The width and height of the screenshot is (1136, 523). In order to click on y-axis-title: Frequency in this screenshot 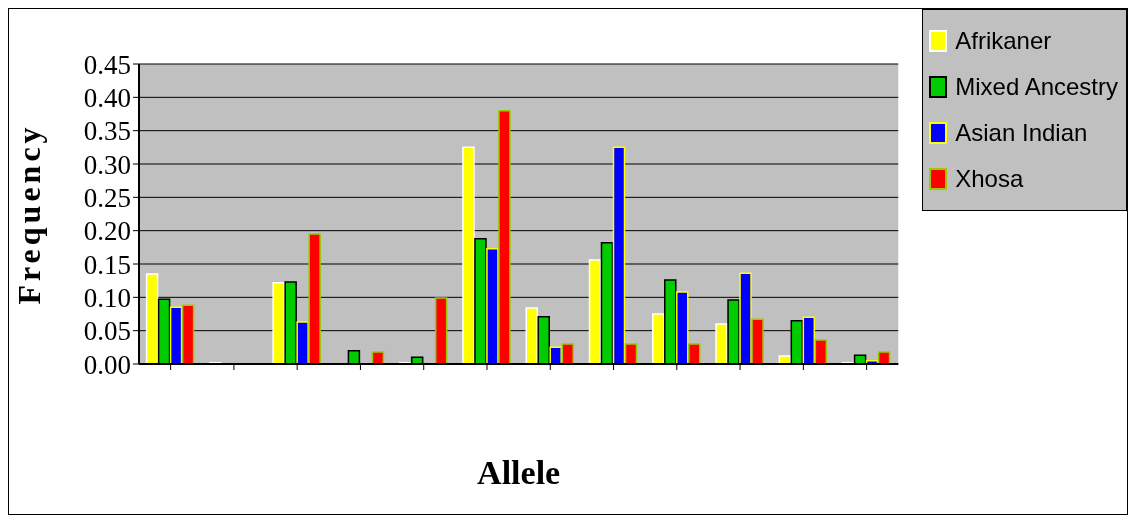, I will do `click(29, 214)`.